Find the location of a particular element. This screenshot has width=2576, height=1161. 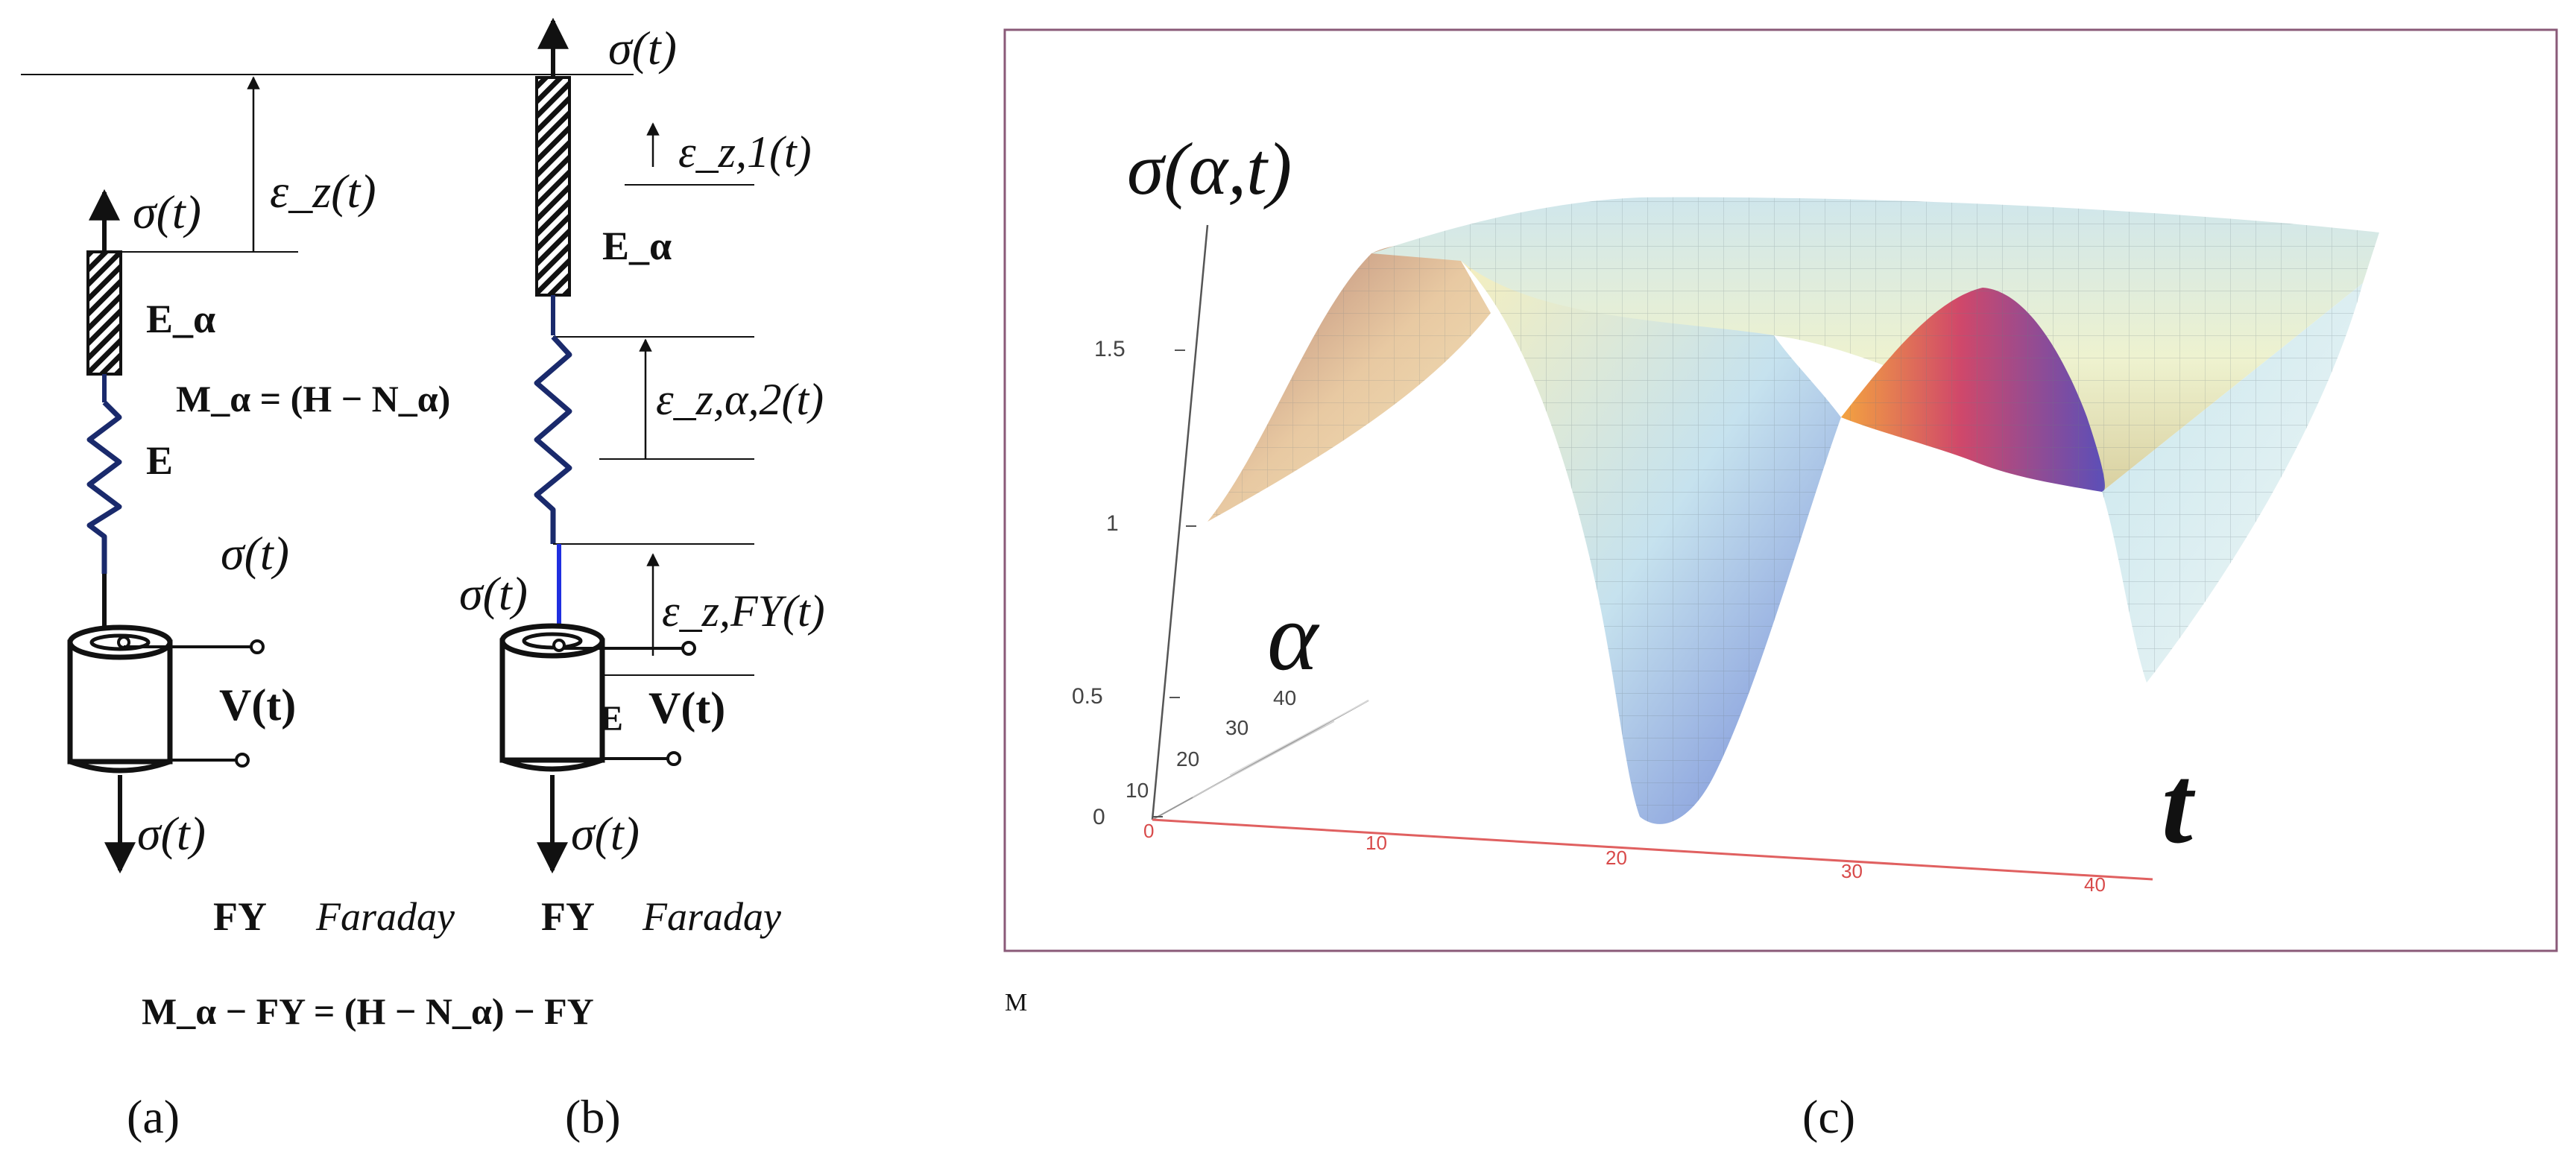

alpha-tick-2: 30 is located at coordinates (1236, 727).